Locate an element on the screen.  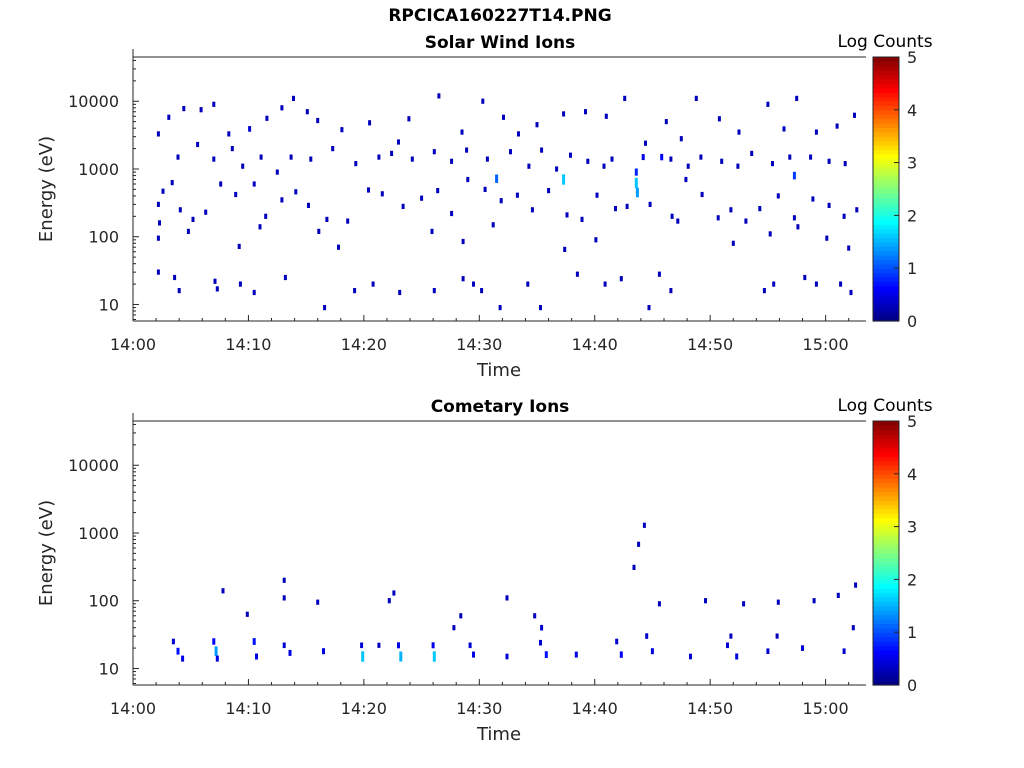
colorbar-tick-label: 4 is located at coordinates (912, 474).